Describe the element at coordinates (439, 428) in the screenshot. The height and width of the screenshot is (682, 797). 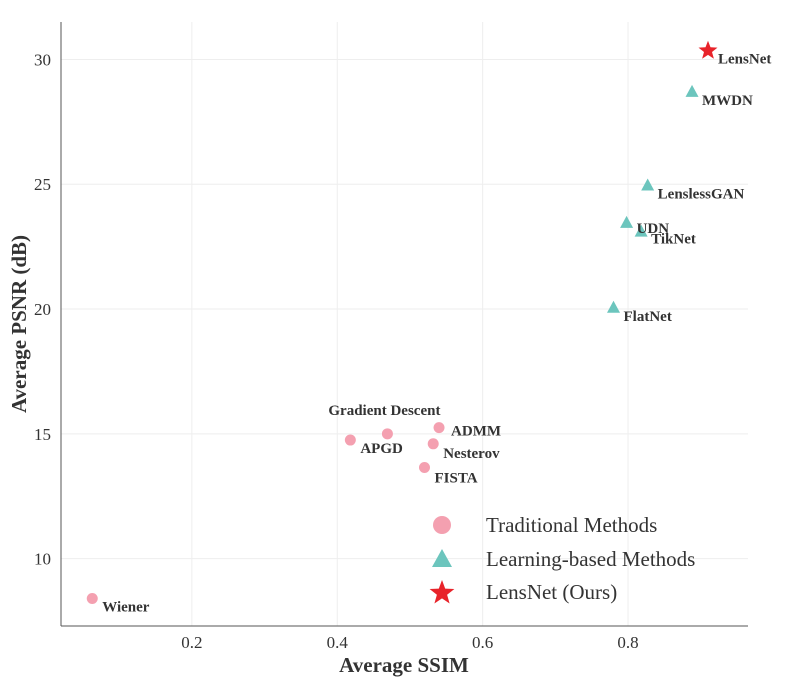
I see `point-admm` at that location.